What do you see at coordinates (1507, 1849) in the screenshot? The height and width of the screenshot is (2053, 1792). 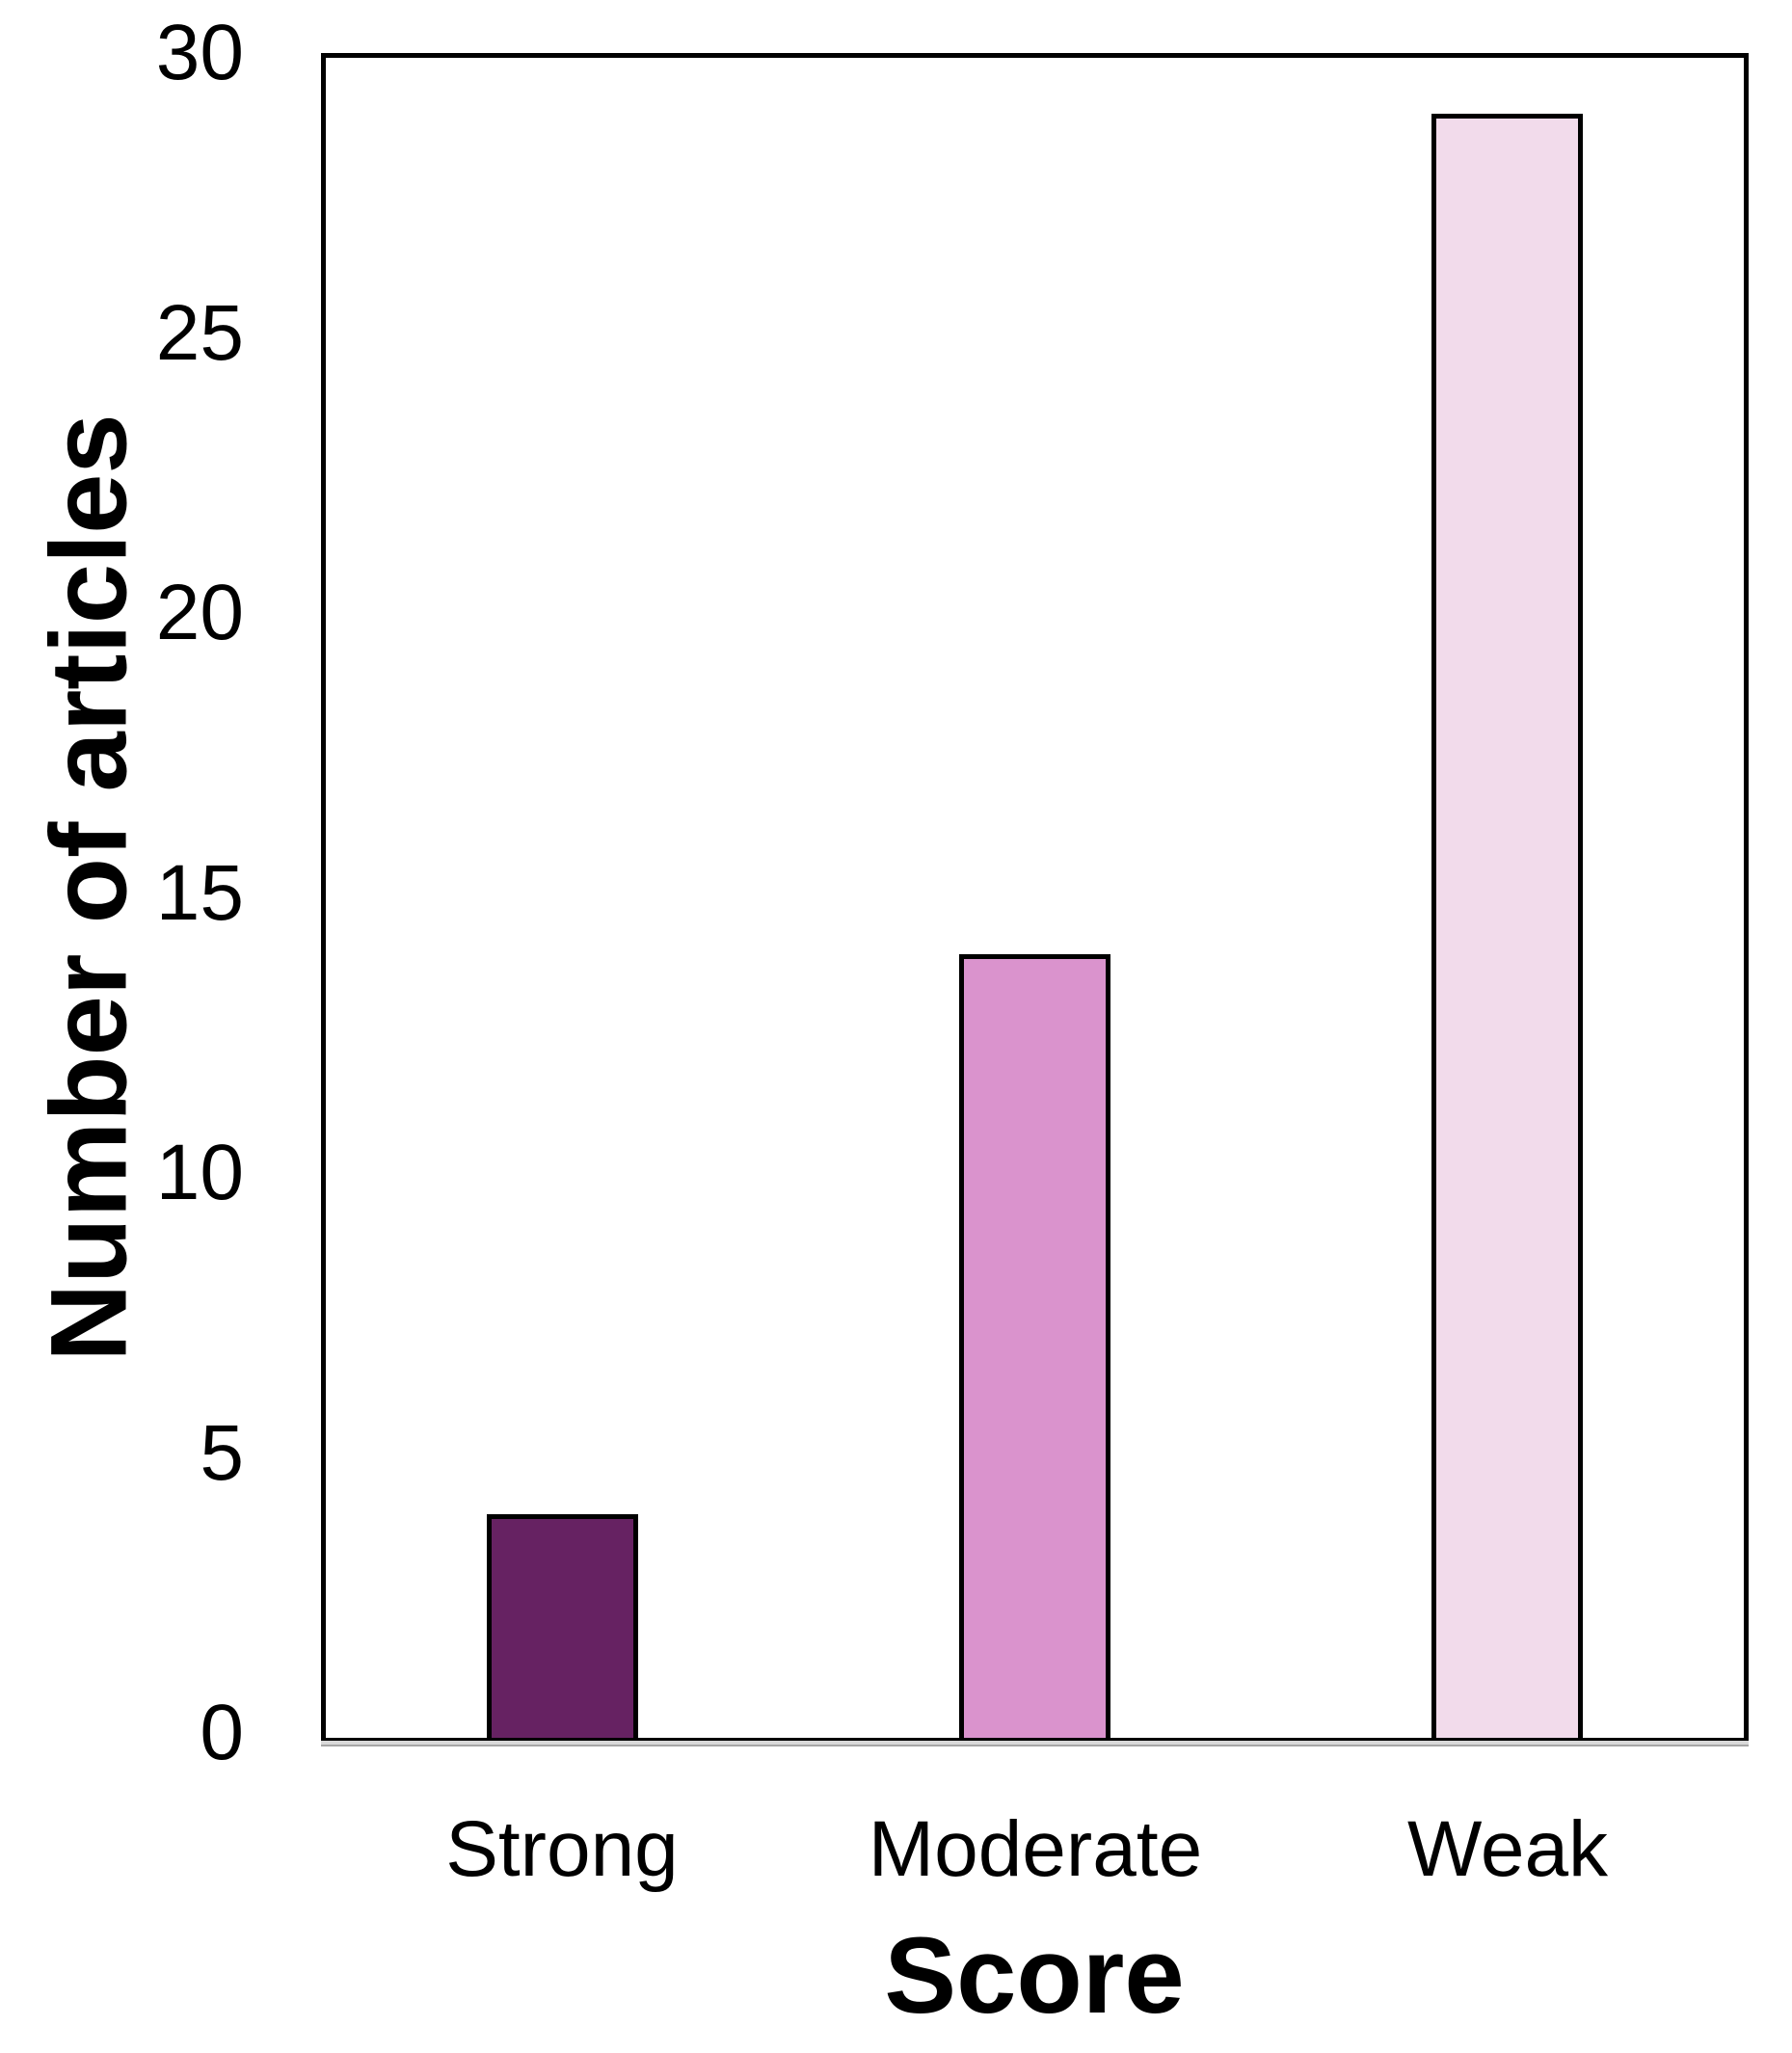 I see `x-tick-label-weak: Weak` at bounding box center [1507, 1849].